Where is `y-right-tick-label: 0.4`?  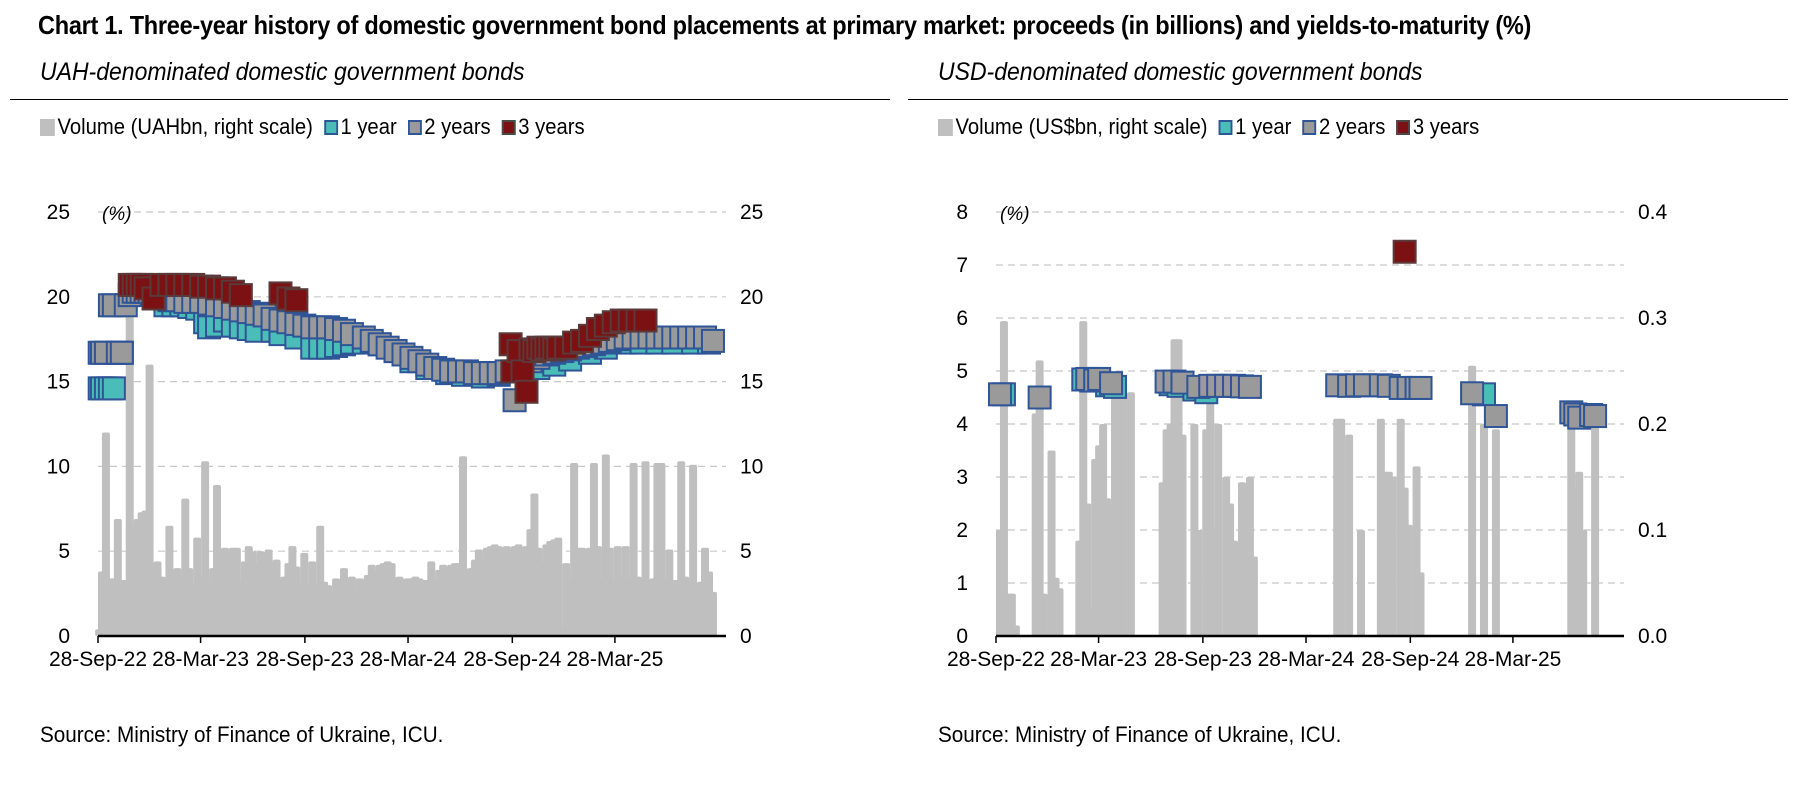 y-right-tick-label: 0.4 is located at coordinates (1653, 212).